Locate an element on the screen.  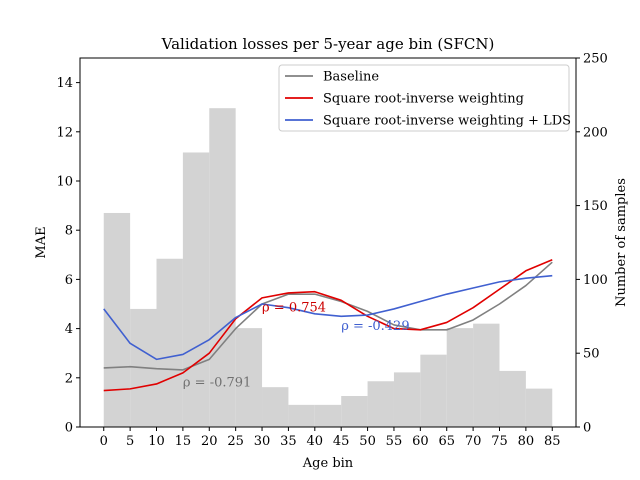
y-tick-label: 12 is located at coordinates (64, 132).